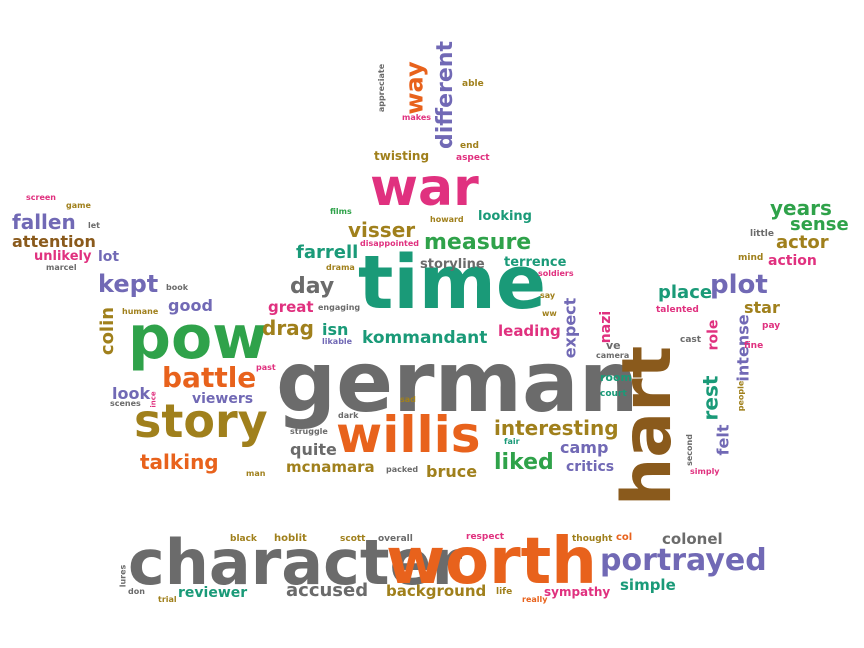  I want to click on word-black: hoblit, so click(290, 538).